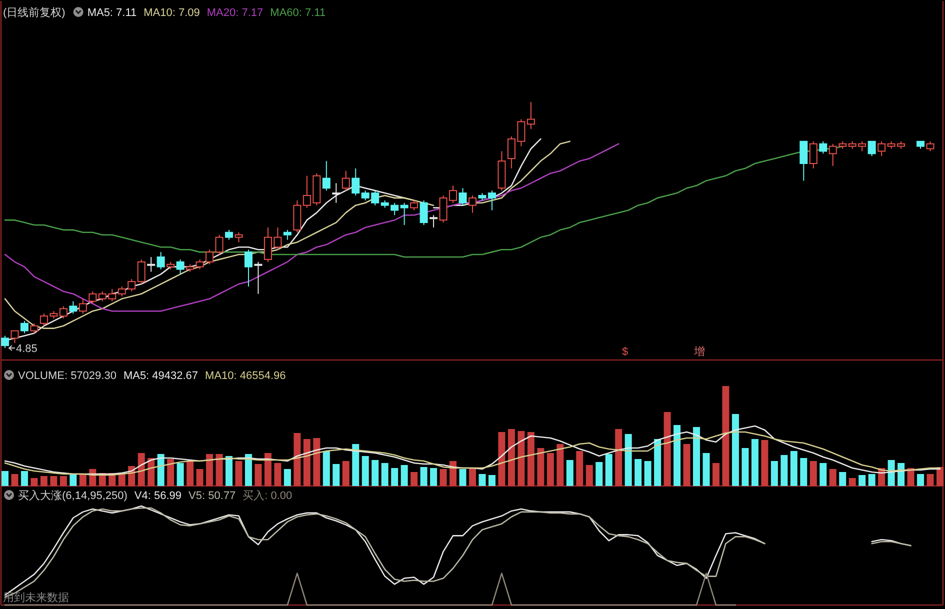 The image size is (945, 609). What do you see at coordinates (699, 352) in the screenshot?
I see `annotation: 增` at bounding box center [699, 352].